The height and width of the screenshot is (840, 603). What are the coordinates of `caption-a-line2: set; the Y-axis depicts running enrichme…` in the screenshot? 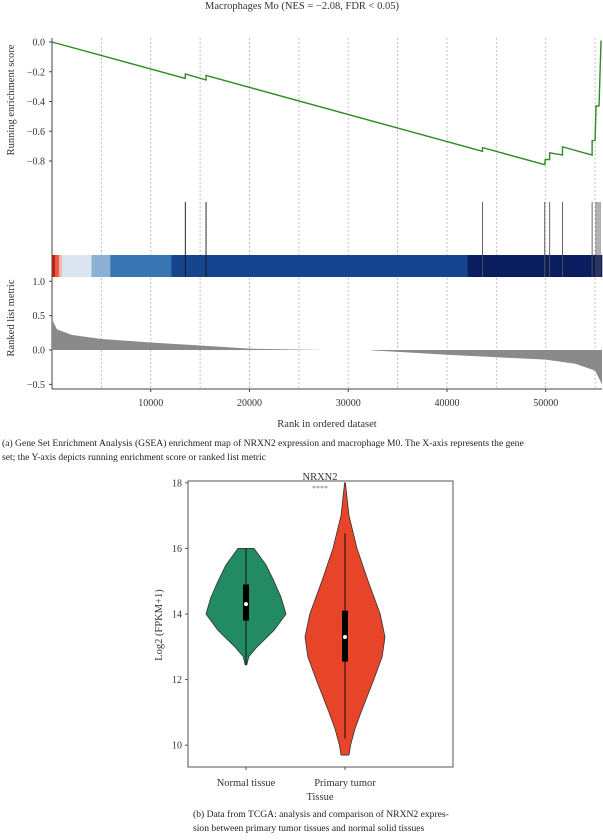 It's located at (134, 457).